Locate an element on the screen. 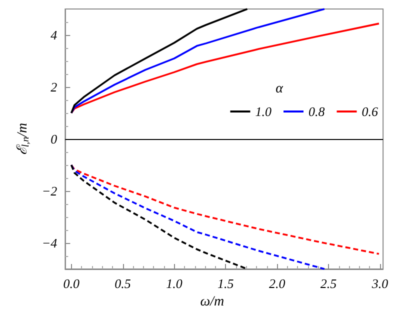 Image resolution: width=399 pixels, height=322 pixels. legend-title: α is located at coordinates (280, 89).